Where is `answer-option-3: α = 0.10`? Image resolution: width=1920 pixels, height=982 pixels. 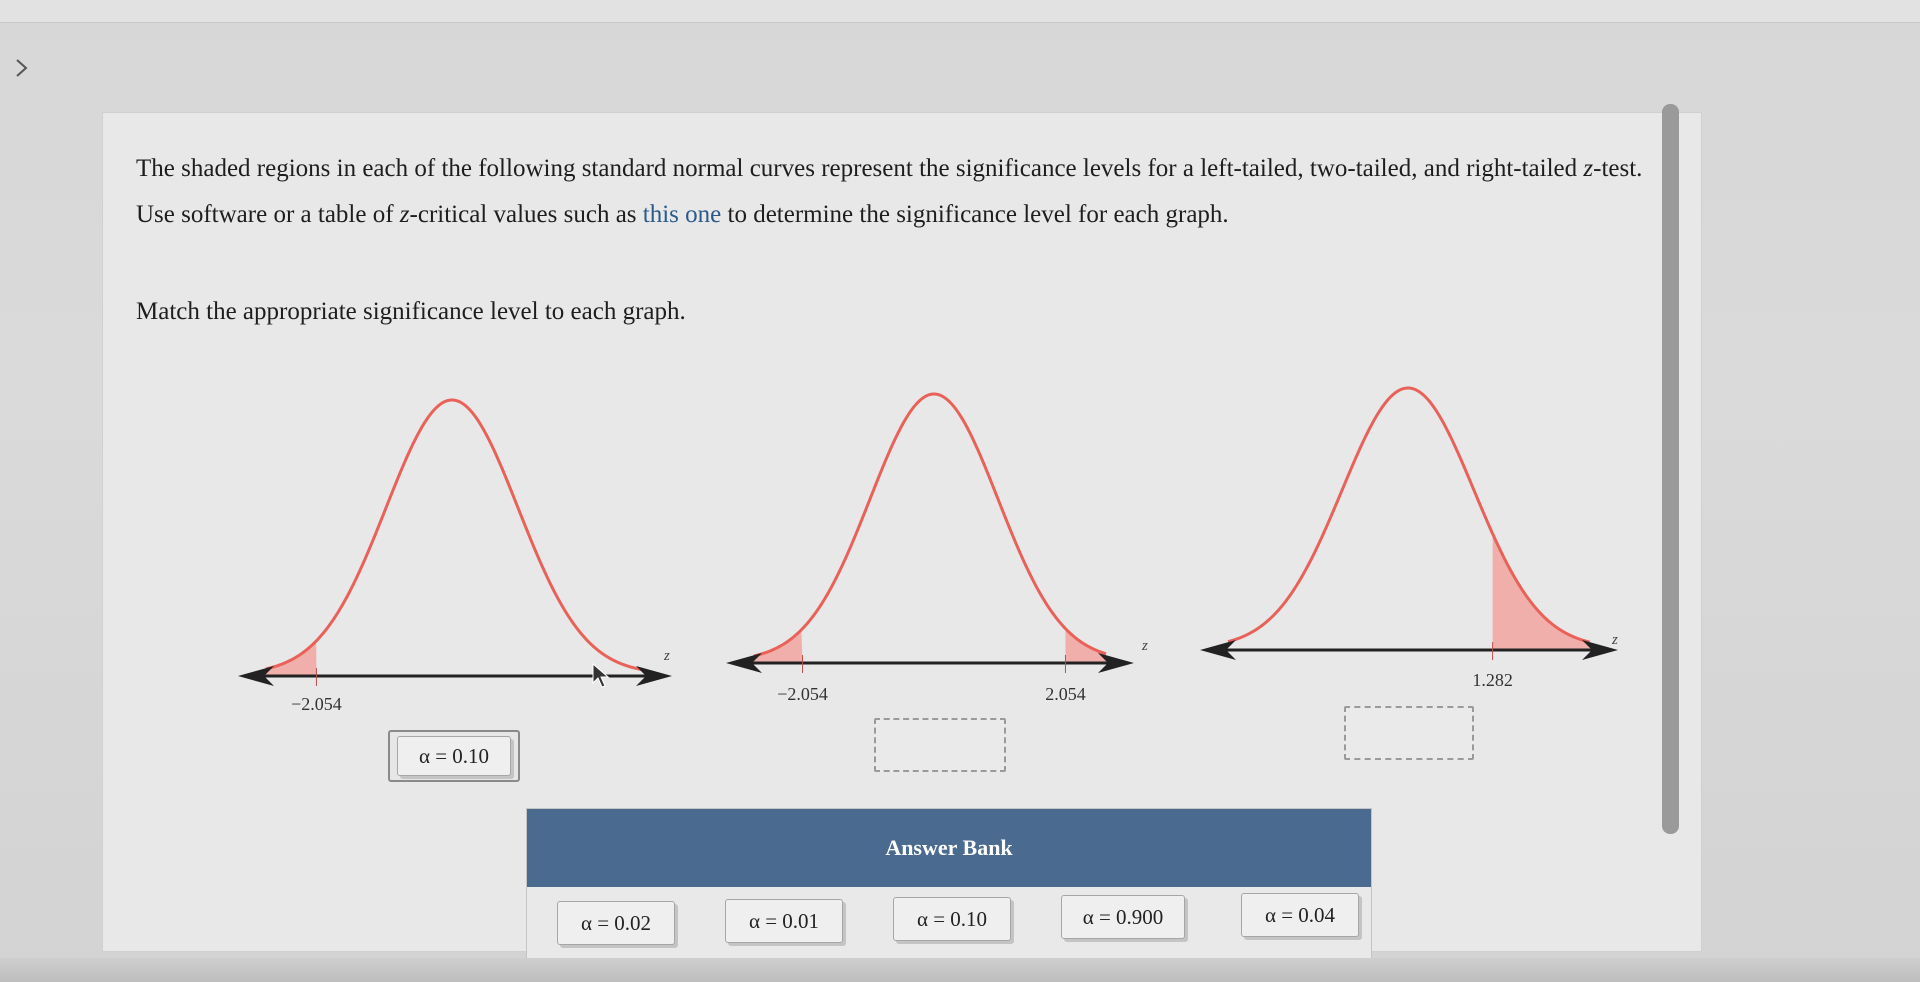
answer-option-3: α = 0.10 is located at coordinates (952, 919).